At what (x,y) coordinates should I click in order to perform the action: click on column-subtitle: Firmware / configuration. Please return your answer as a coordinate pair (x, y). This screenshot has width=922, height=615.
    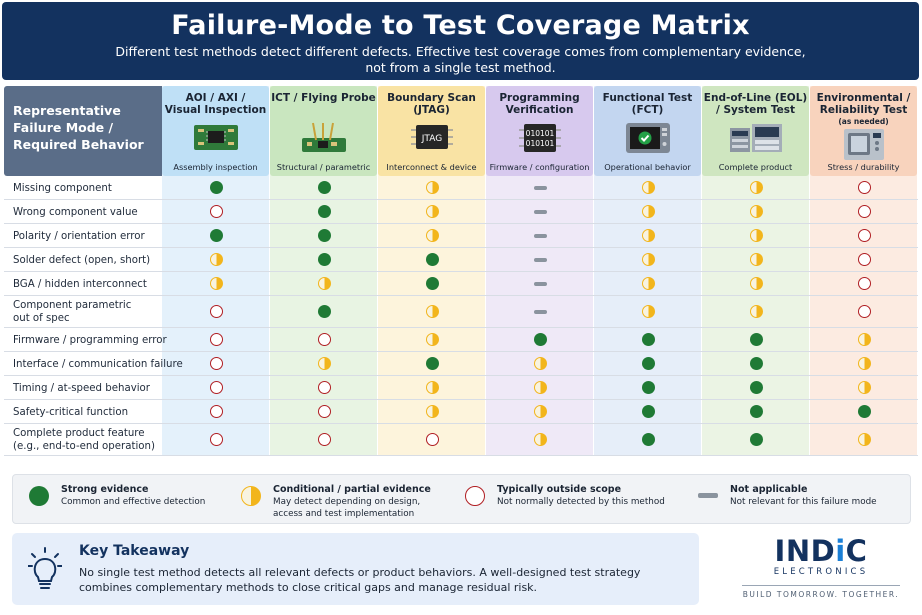
    Looking at the image, I should click on (539, 167).